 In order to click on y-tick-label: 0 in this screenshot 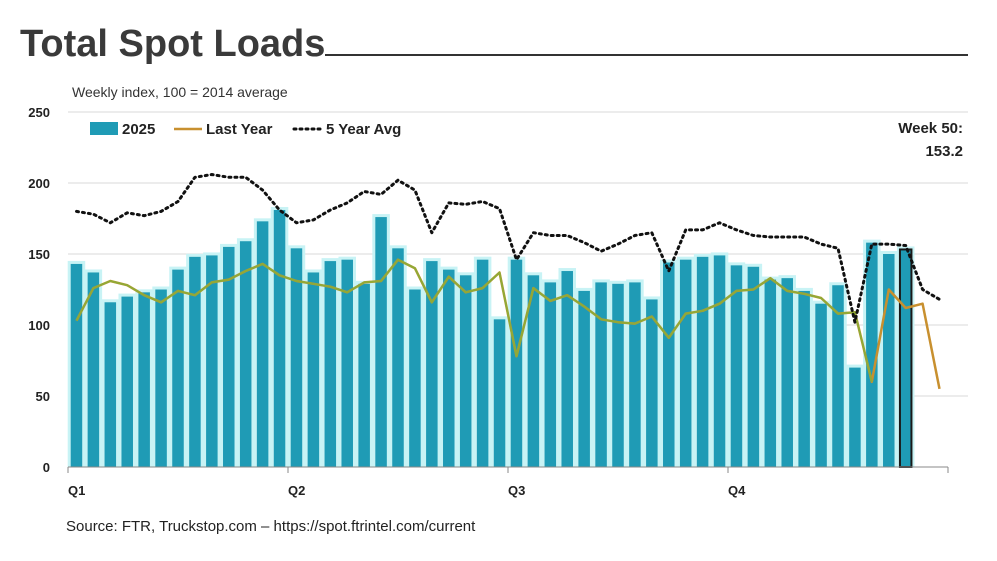, I will do `click(46, 467)`.